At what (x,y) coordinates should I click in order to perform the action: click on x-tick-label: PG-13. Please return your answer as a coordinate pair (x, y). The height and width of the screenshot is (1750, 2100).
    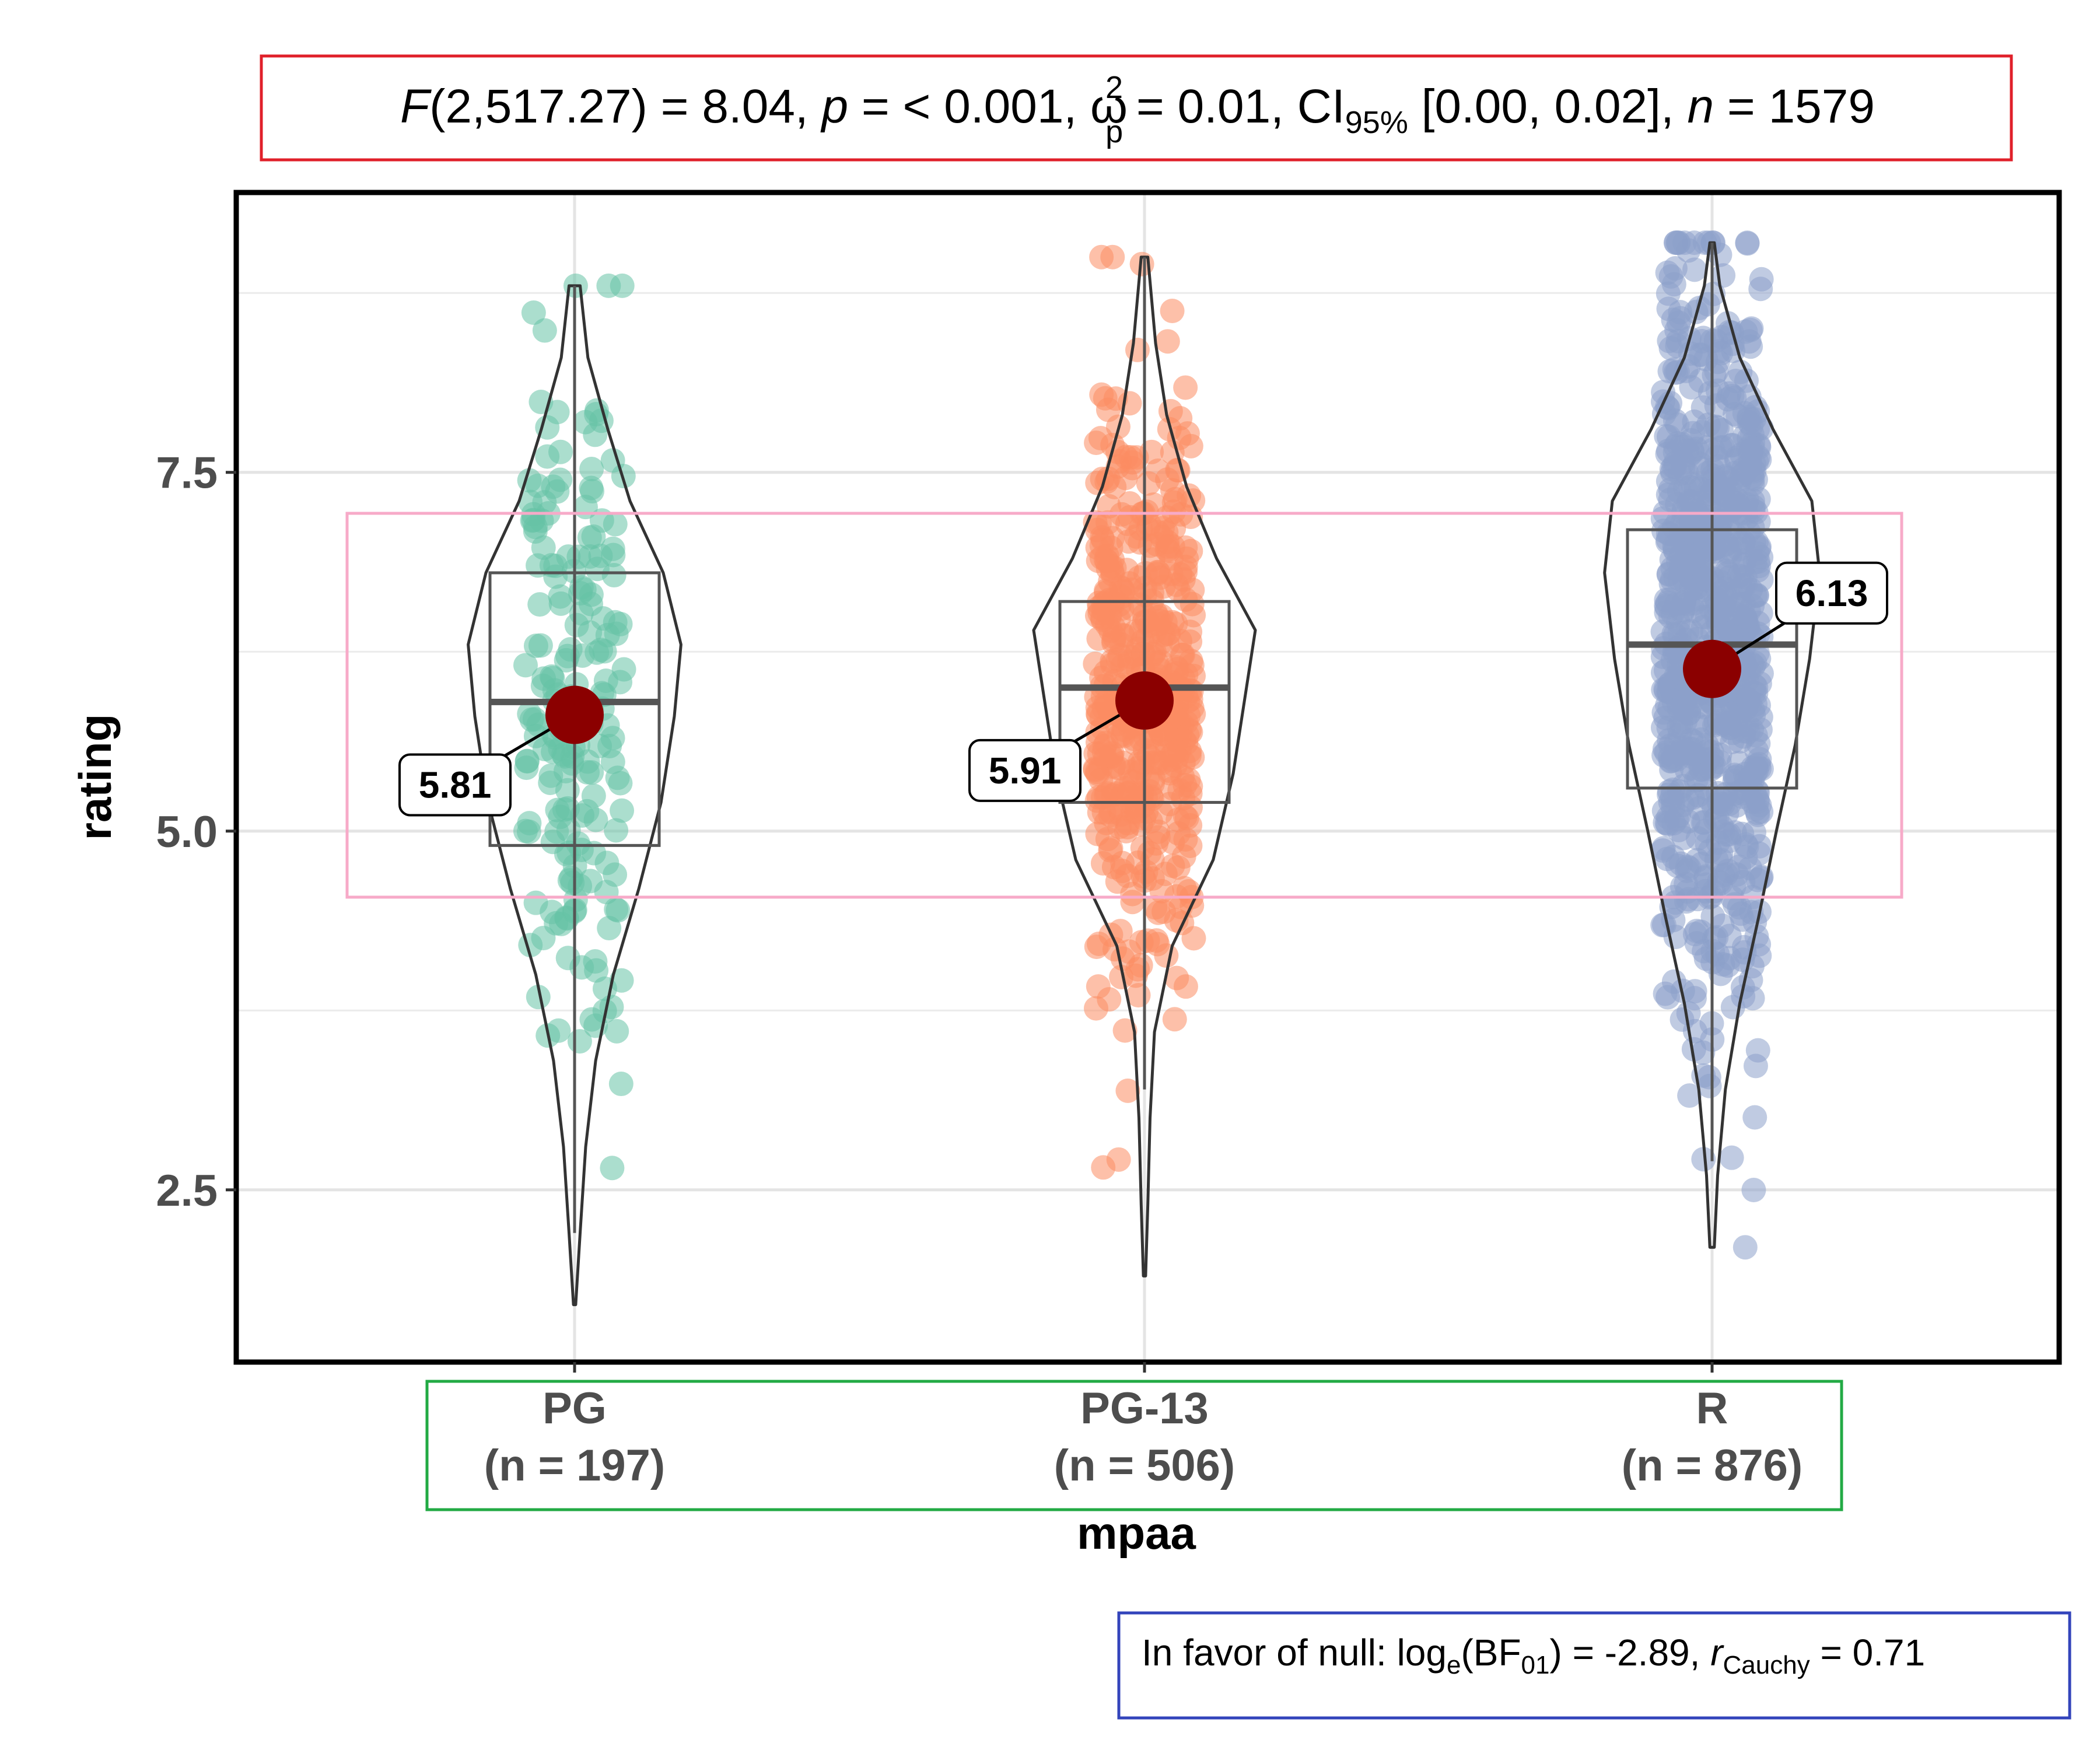
    Looking at the image, I should click on (1144, 1408).